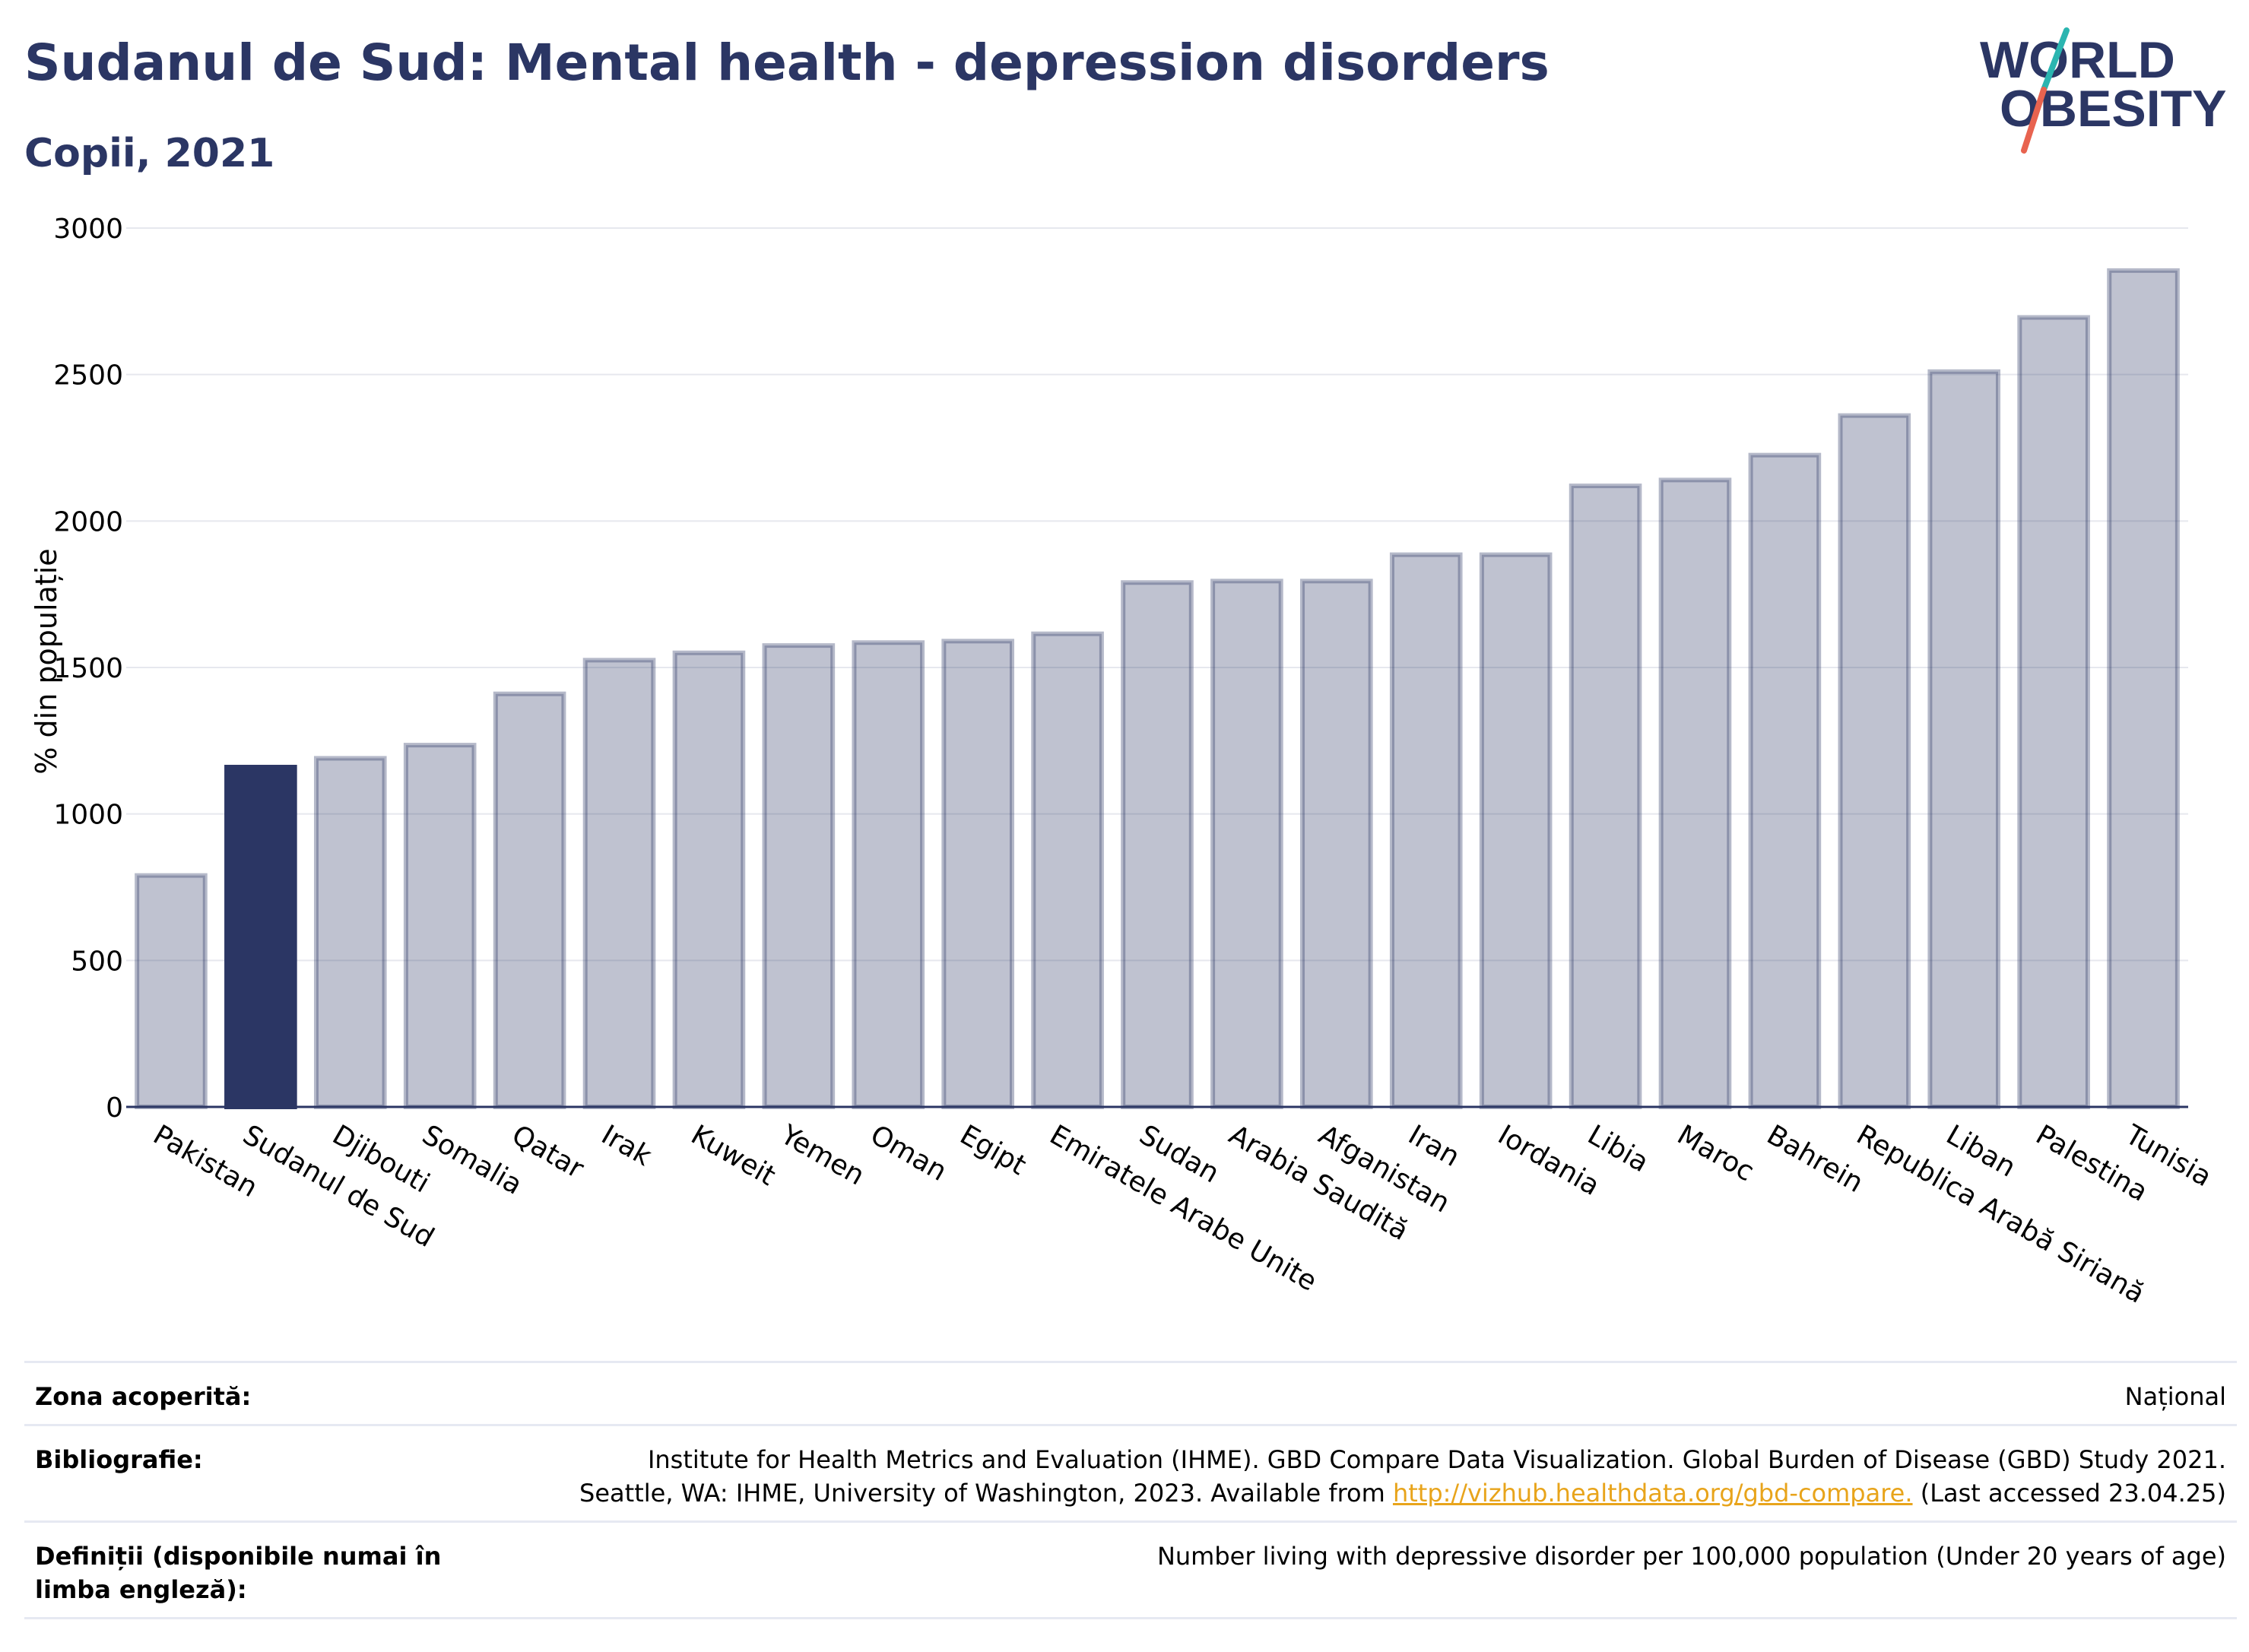  Describe the element at coordinates (1715, 1153) in the screenshot. I see `x-tick-label: Maroc` at that location.